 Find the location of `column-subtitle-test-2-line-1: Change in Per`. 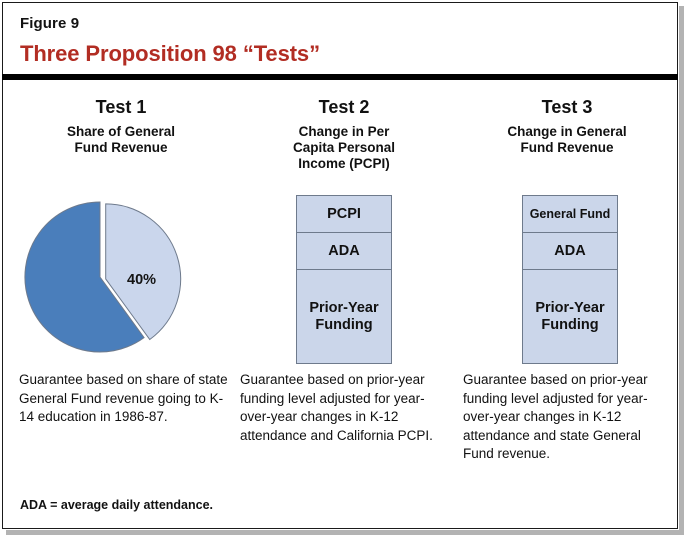

column-subtitle-test-2-line-1: Change in Per is located at coordinates (344, 131).